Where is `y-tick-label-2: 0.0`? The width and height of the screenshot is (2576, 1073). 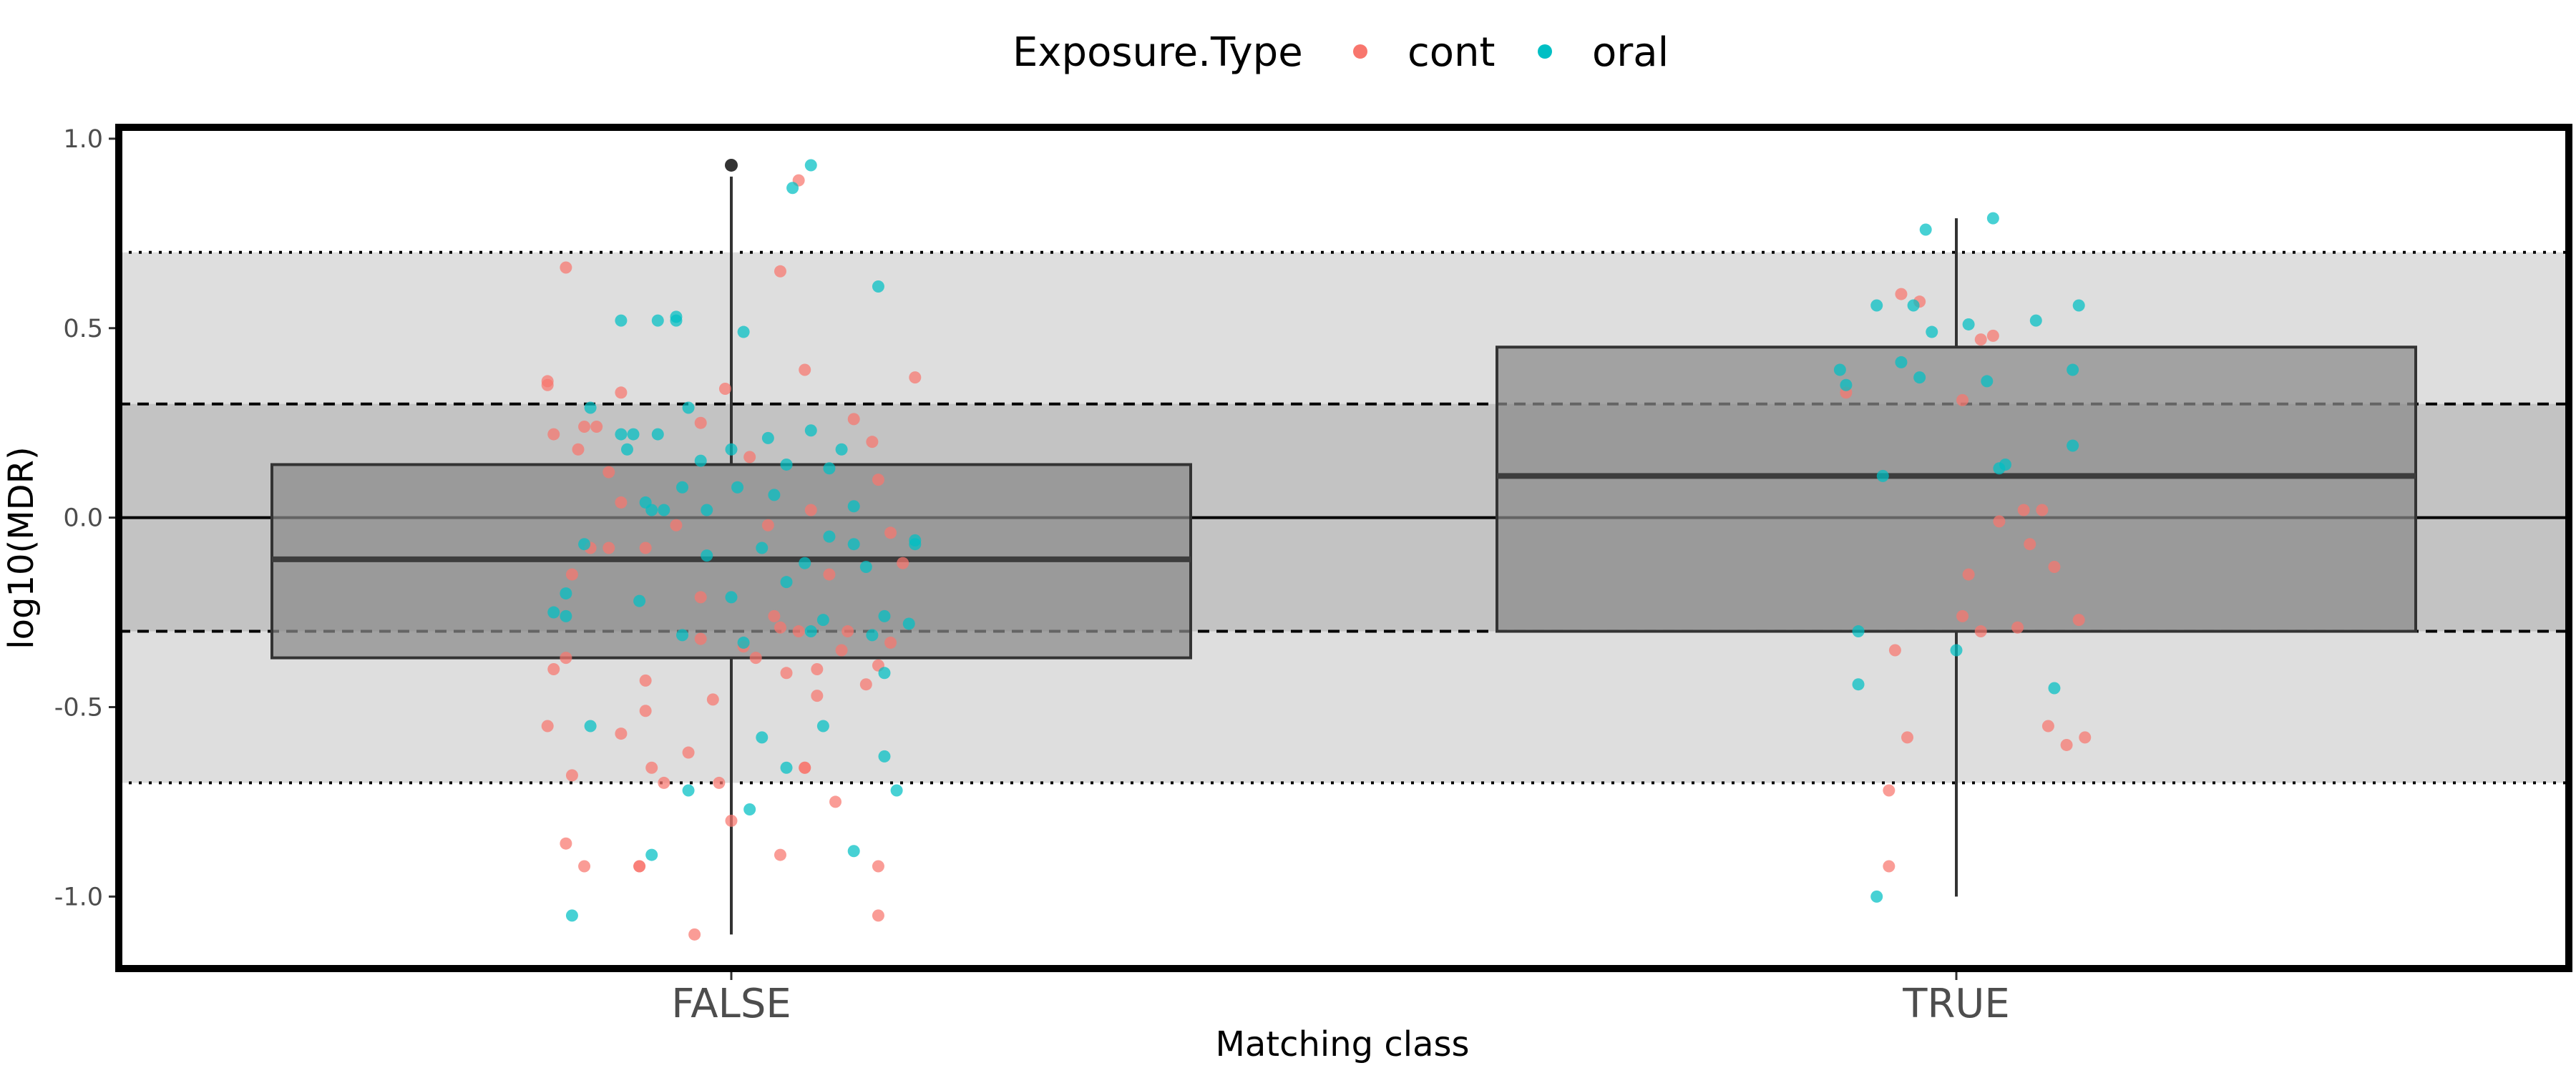 y-tick-label-2: 0.0 is located at coordinates (83, 518).